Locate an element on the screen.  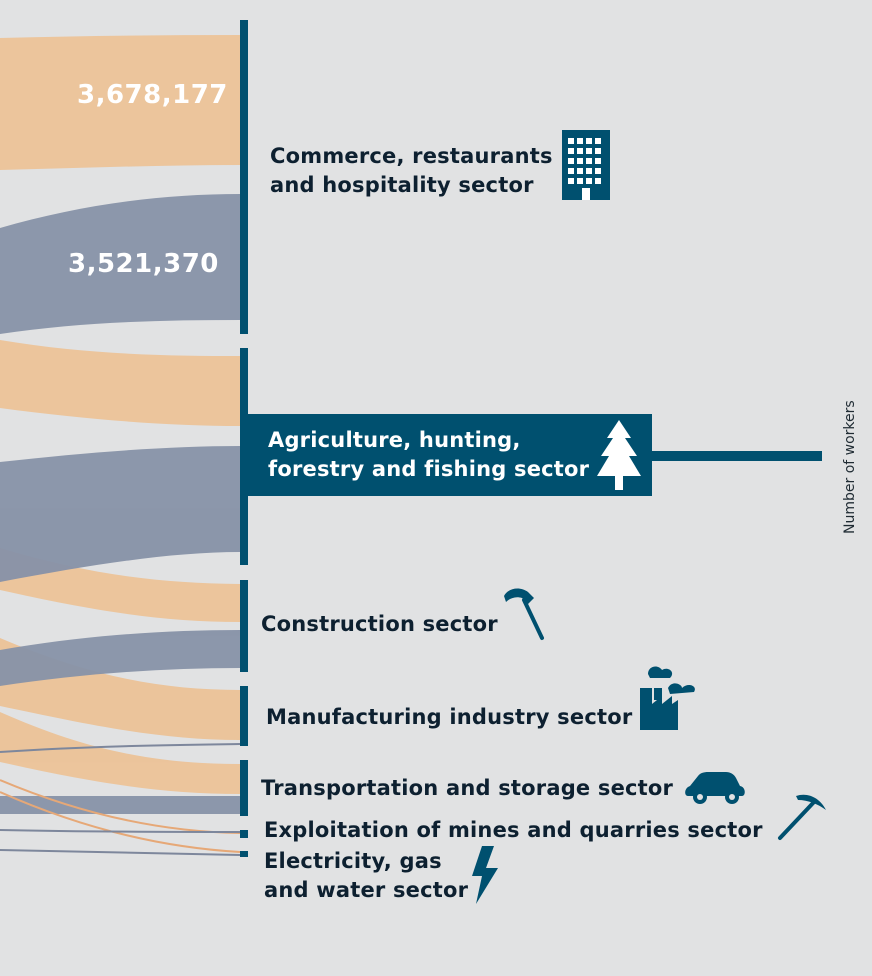
flow-commerce-orange is located at coordinates (120, 102).